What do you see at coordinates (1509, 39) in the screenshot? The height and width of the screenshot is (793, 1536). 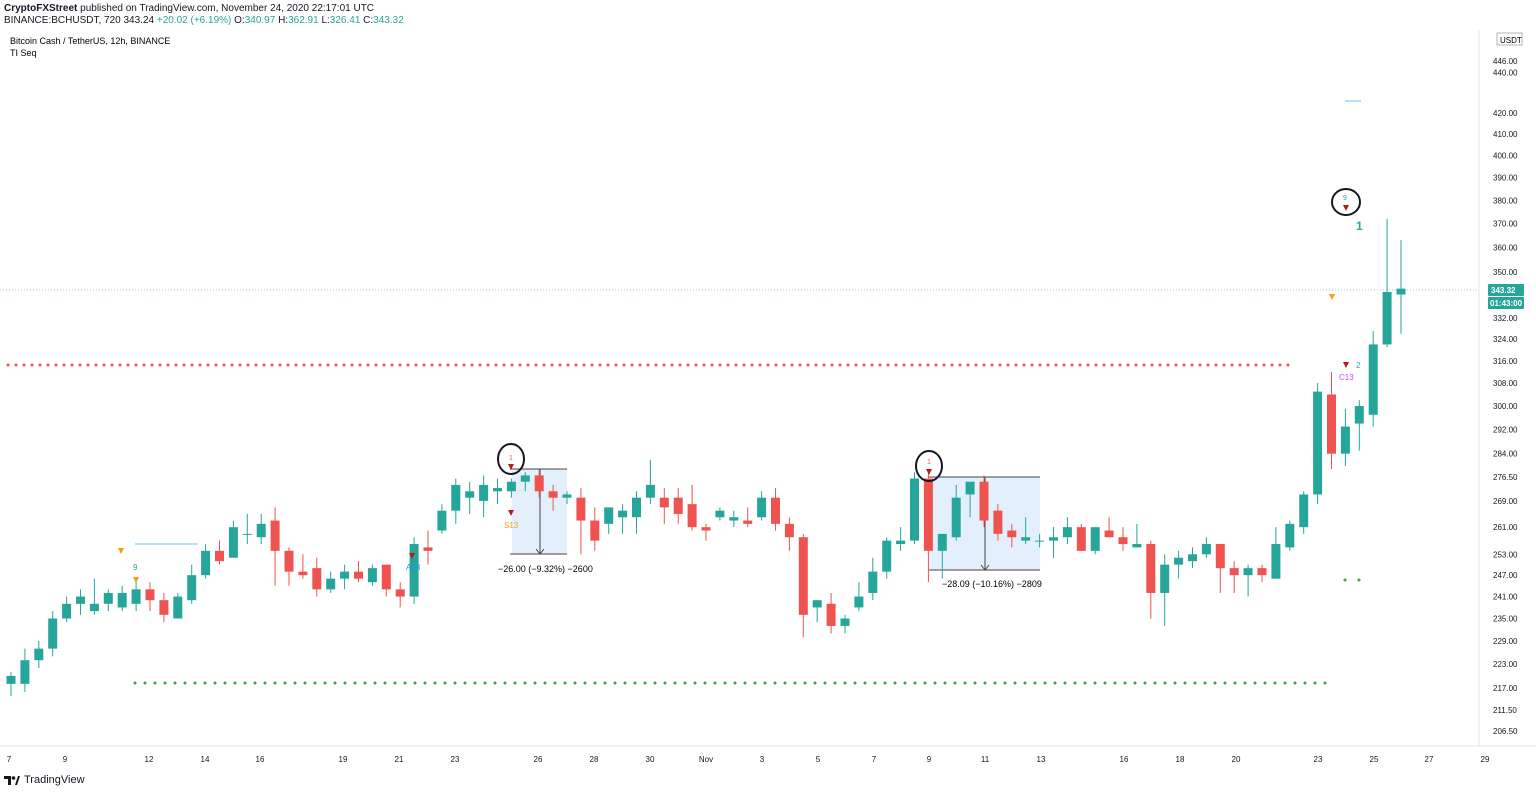 I see `currency-badge` at bounding box center [1509, 39].